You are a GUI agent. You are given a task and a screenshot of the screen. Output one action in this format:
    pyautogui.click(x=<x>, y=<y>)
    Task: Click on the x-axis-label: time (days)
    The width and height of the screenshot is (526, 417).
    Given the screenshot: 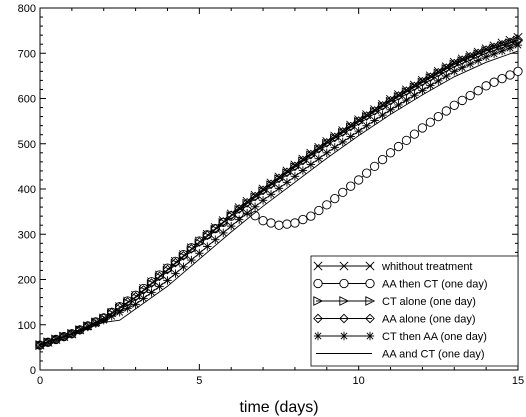 What is the action you would take?
    pyautogui.click(x=278, y=407)
    